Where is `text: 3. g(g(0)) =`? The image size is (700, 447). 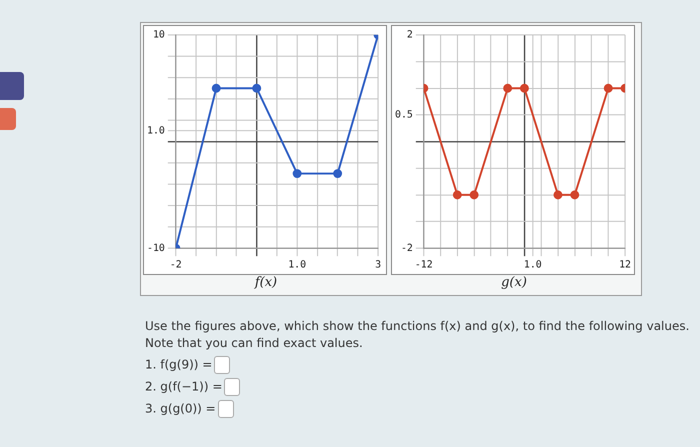 text: 3. g(g(0)) = is located at coordinates (181, 409).